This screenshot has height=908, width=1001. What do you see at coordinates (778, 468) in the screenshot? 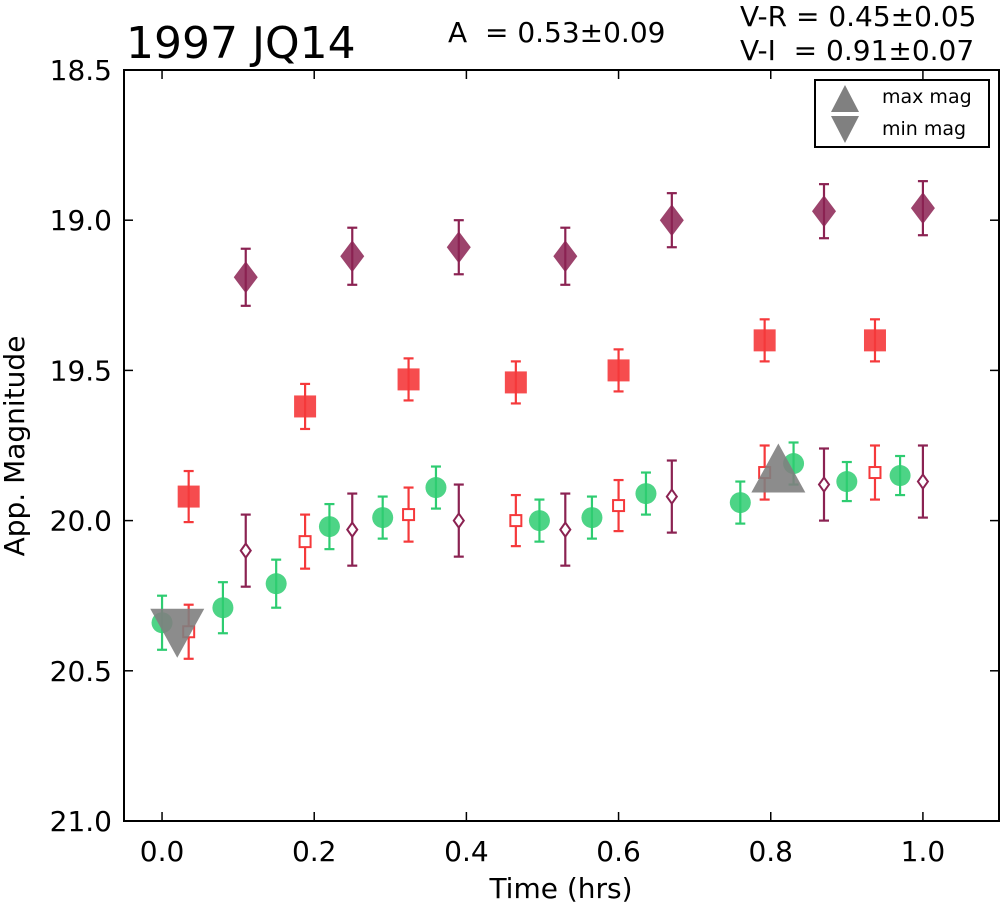
I see `max-mag-marker` at bounding box center [778, 468].